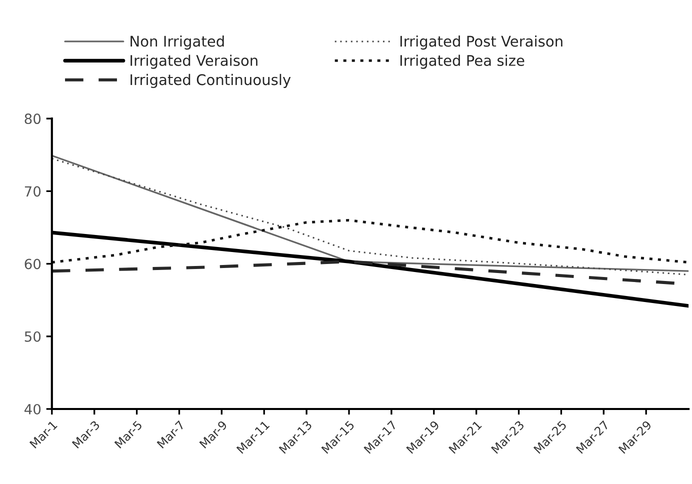 This screenshot has width=692, height=484. Describe the element at coordinates (32, 264) in the screenshot. I see `y-tick-label: 60` at that location.